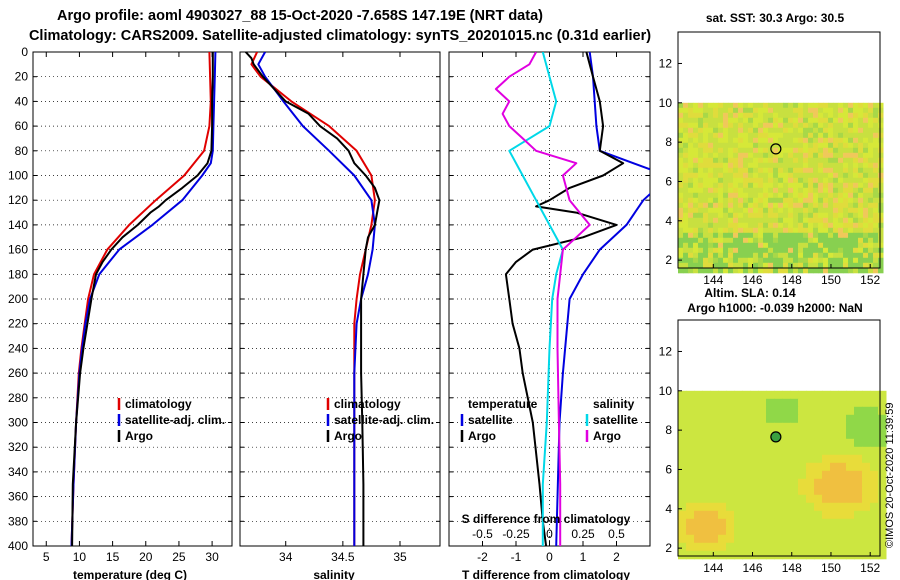 The image size is (900, 580). I want to click on y-tick-label: 180, so click(18, 274).